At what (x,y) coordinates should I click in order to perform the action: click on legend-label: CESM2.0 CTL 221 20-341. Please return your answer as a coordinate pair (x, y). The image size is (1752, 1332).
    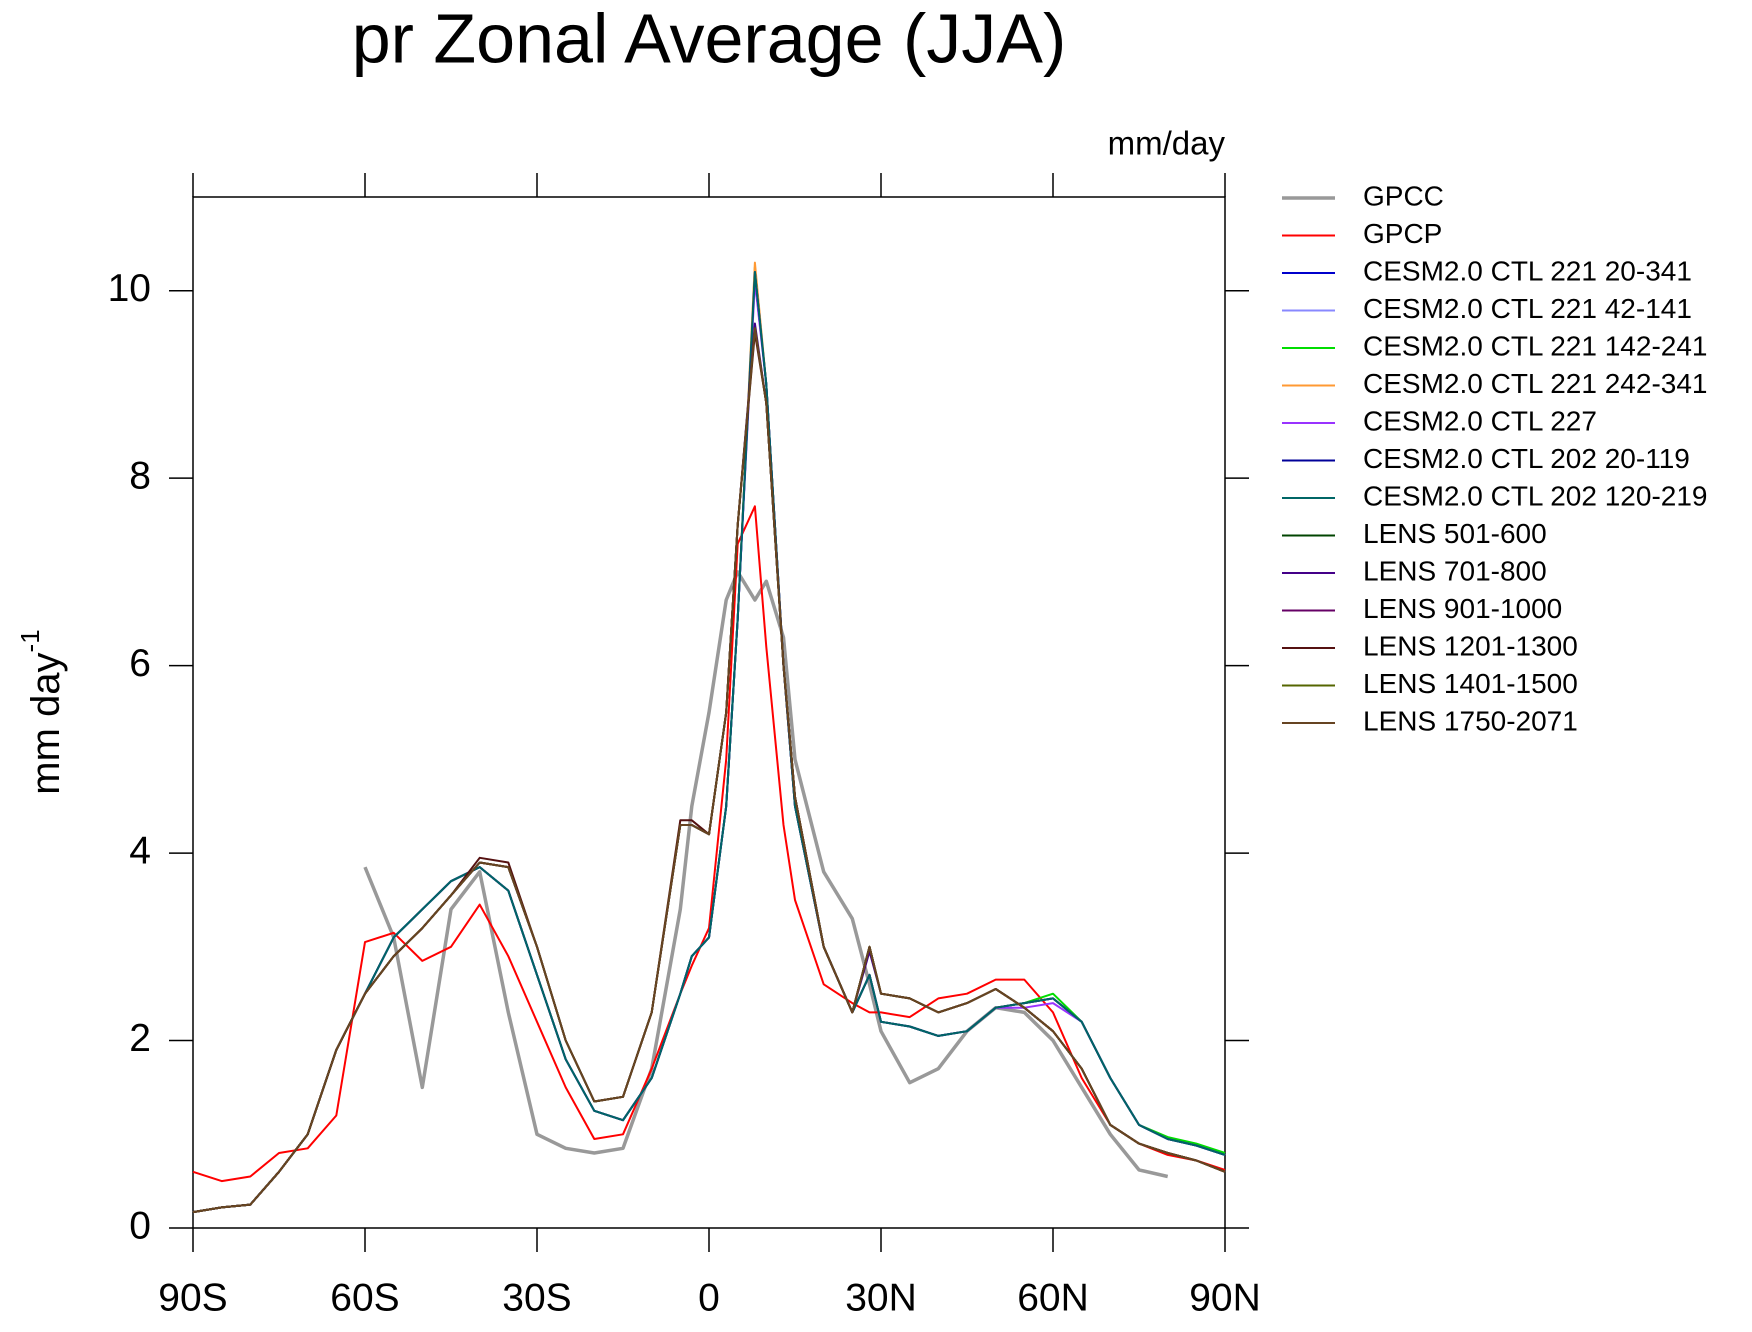
    Looking at the image, I should click on (1527, 270).